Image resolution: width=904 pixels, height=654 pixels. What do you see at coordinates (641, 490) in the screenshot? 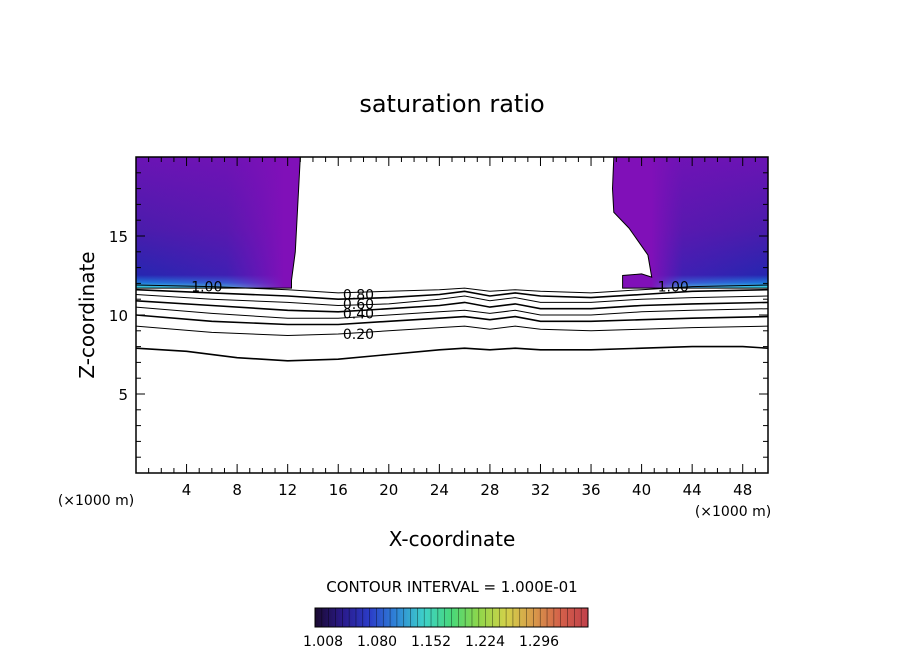
I see `x-tick-label: 40` at bounding box center [641, 490].